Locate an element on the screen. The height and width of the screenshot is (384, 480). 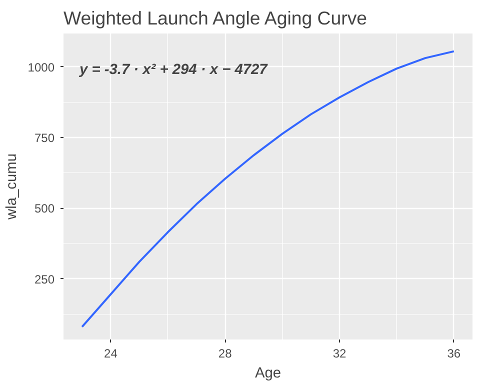
y-tick-label: 250 is located at coordinates (44, 279).